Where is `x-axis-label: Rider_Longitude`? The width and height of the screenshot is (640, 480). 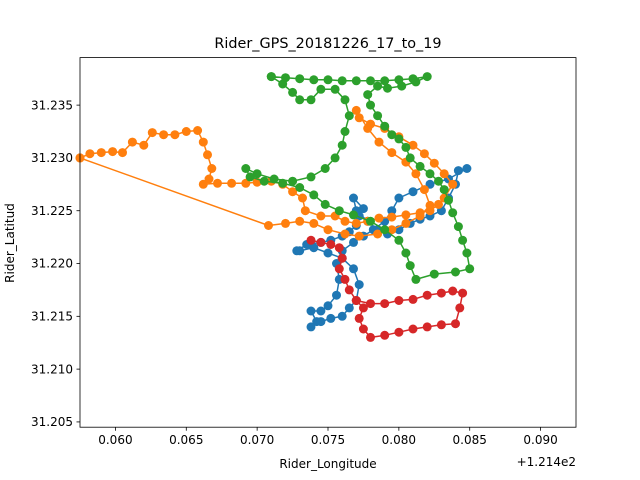 x-axis-label: Rider_Longitude is located at coordinates (327, 464).